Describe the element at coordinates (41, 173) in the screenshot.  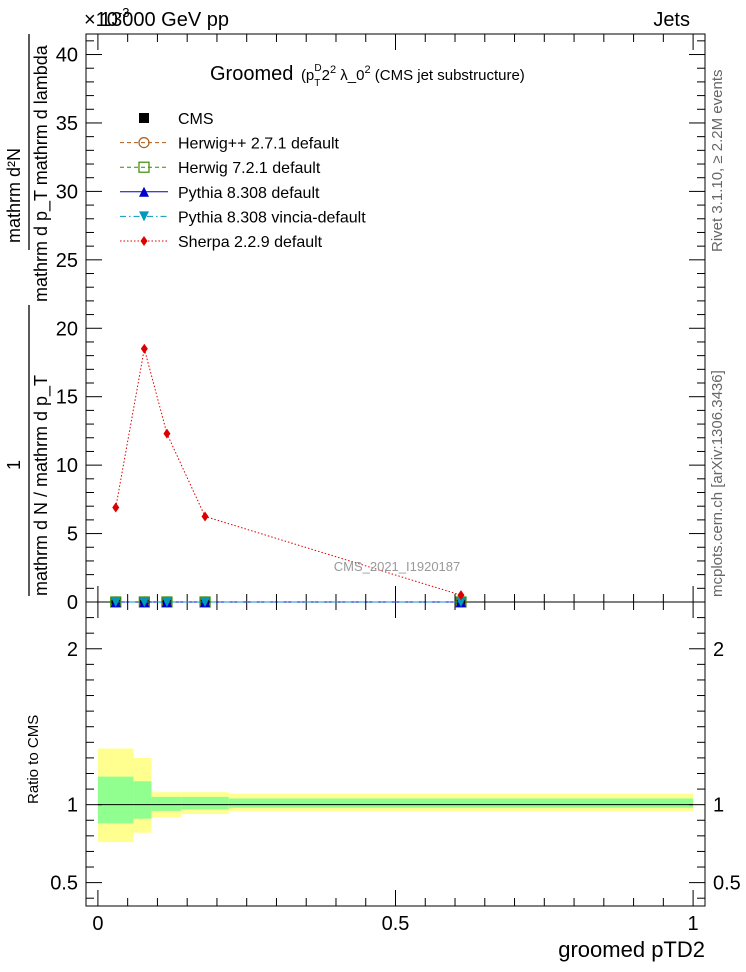
I see `ylabel-denominator: mathrm d p_T mathrm d lambda` at that location.